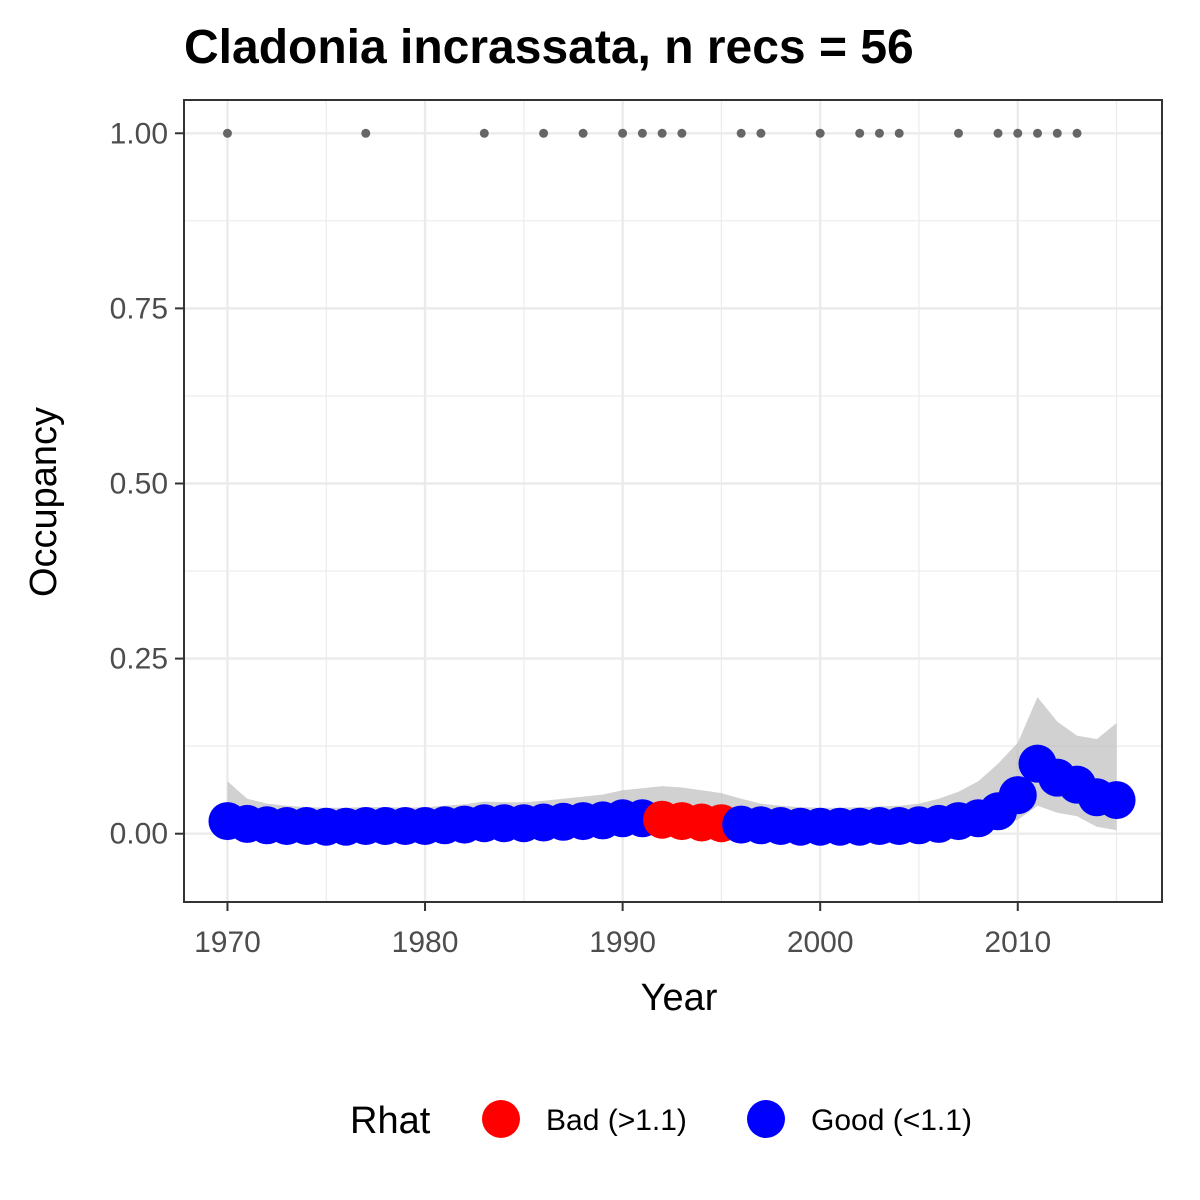 The height and width of the screenshot is (1200, 1200). I want to click on y-axis: 0.00 0.25 0.50 0.75 1.00, so click(147, 484).